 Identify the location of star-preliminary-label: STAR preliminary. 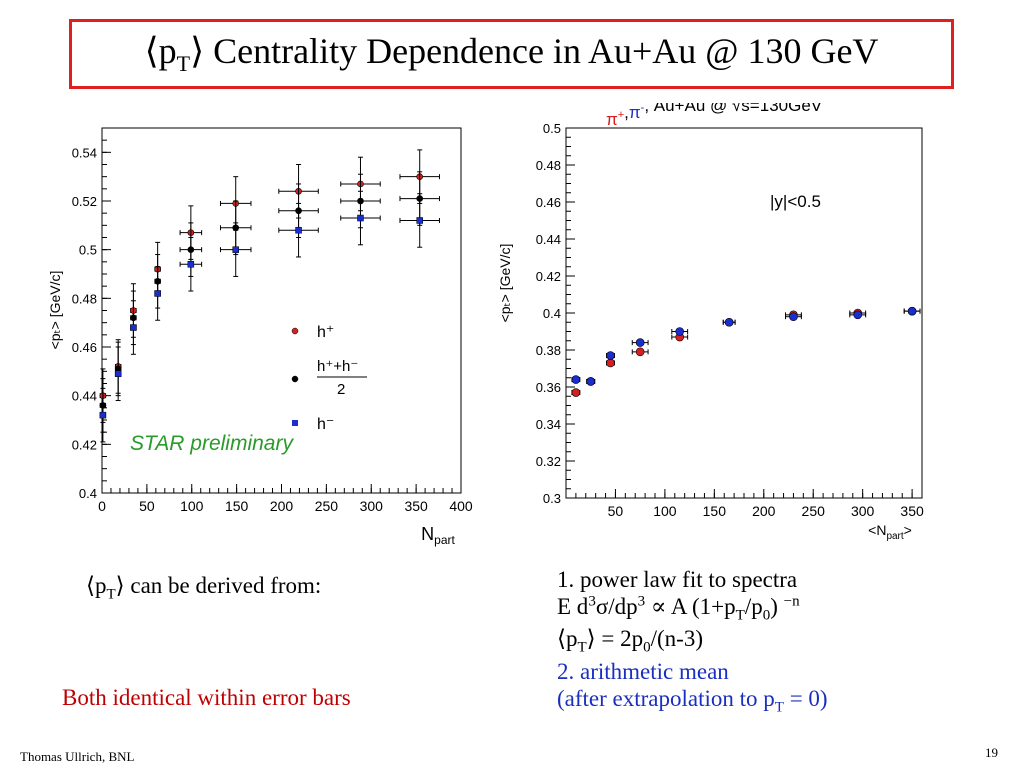
(212, 443).